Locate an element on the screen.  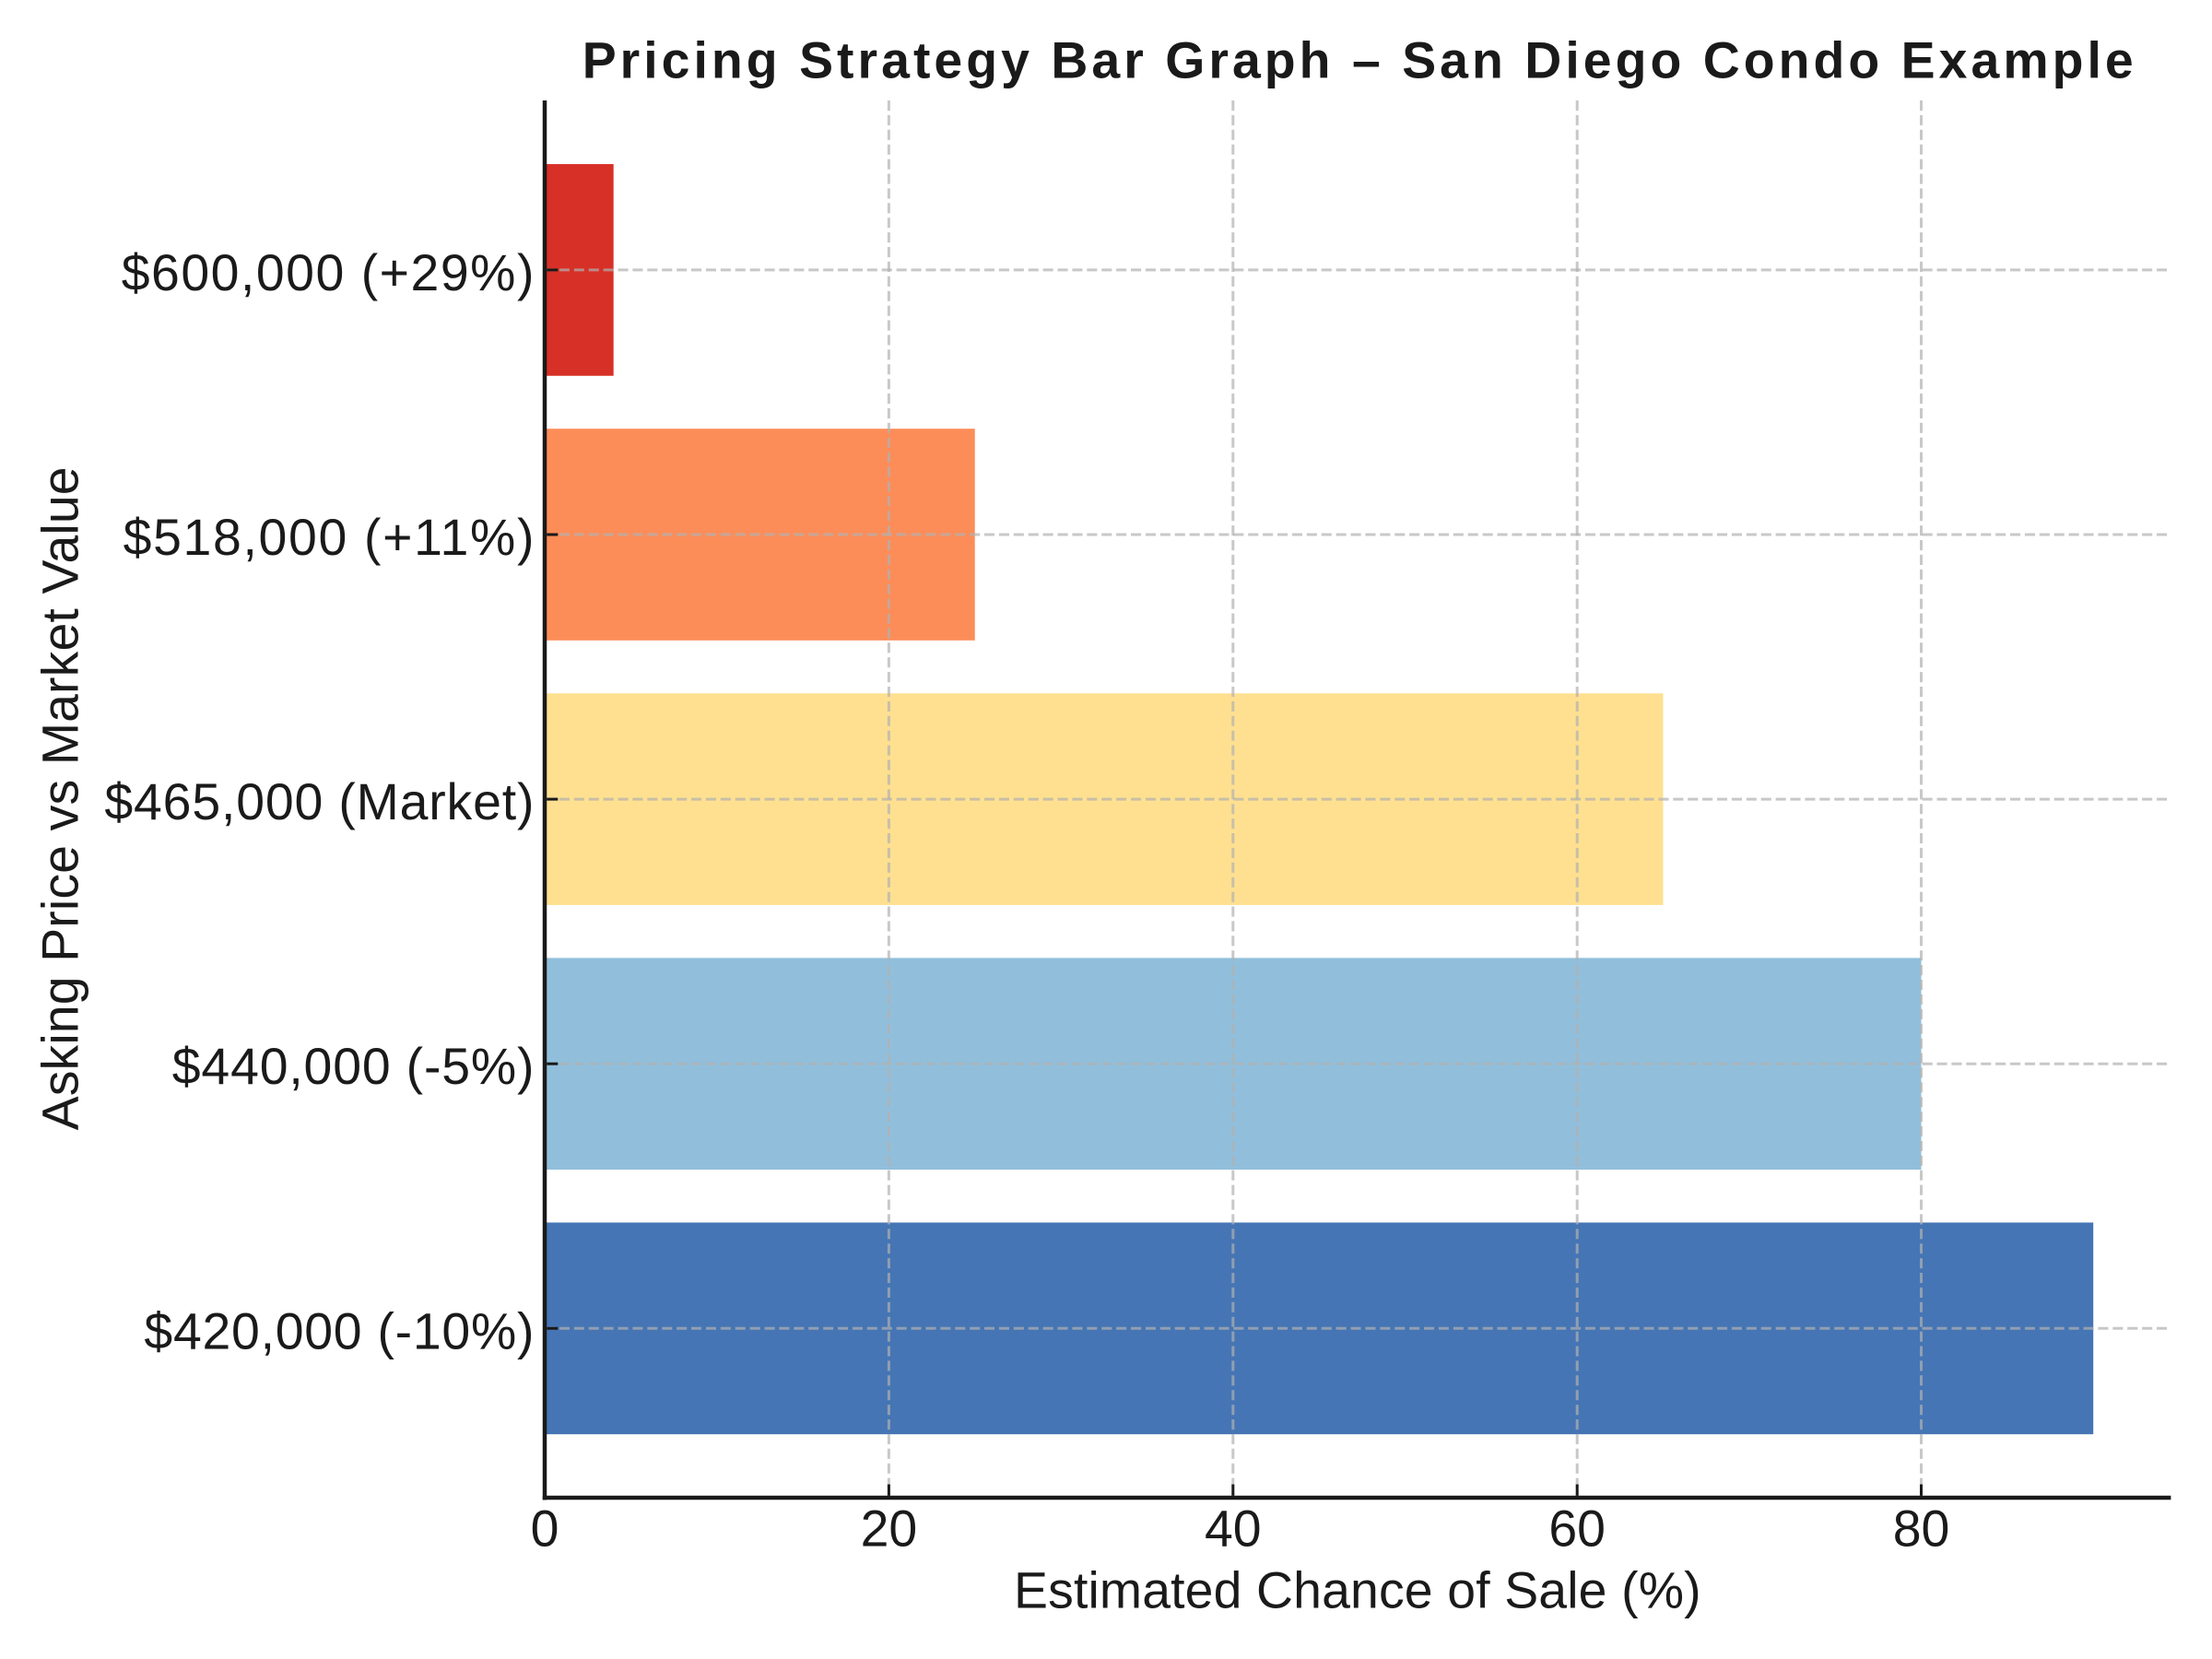
svg-text: 80 is located at coordinates (1921, 1529).